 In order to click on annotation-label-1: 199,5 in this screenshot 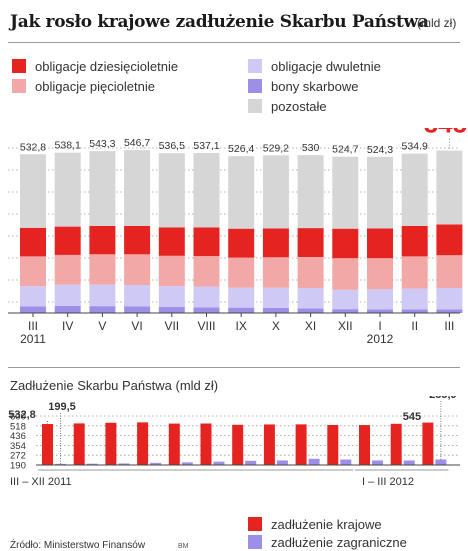, I will do `click(62, 407)`.